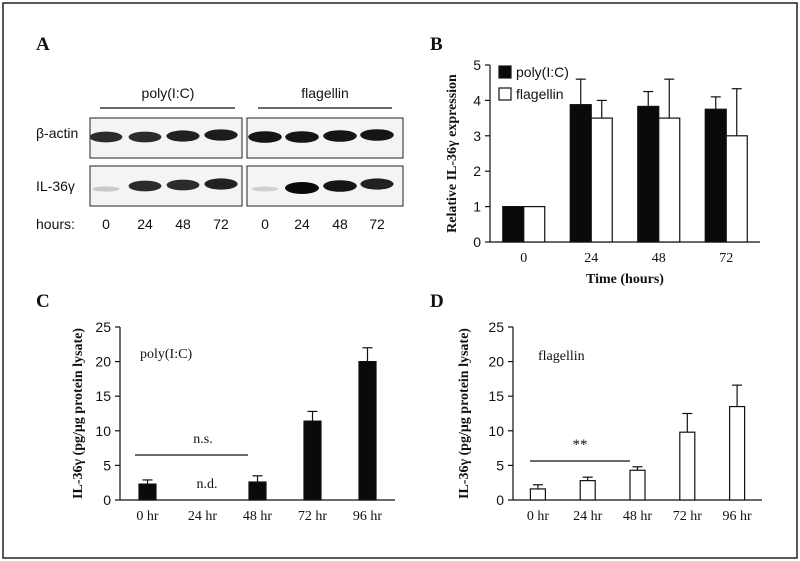  Describe the element at coordinates (241, 161) in the screenshot. I see `blot-bands` at that location.